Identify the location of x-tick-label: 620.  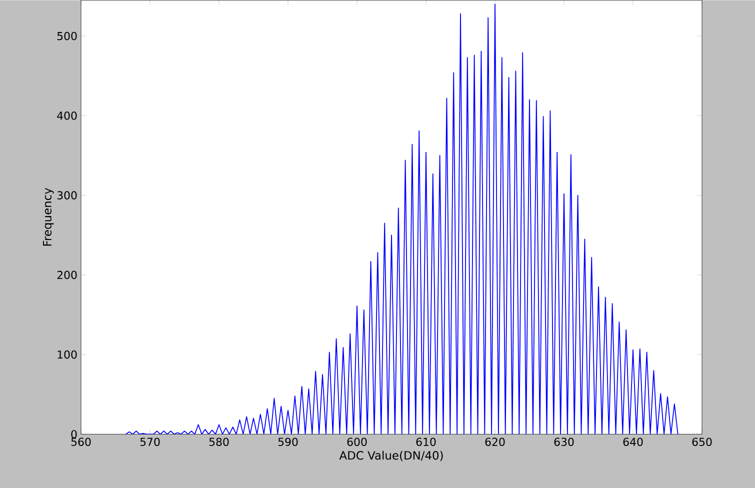
(495, 442).